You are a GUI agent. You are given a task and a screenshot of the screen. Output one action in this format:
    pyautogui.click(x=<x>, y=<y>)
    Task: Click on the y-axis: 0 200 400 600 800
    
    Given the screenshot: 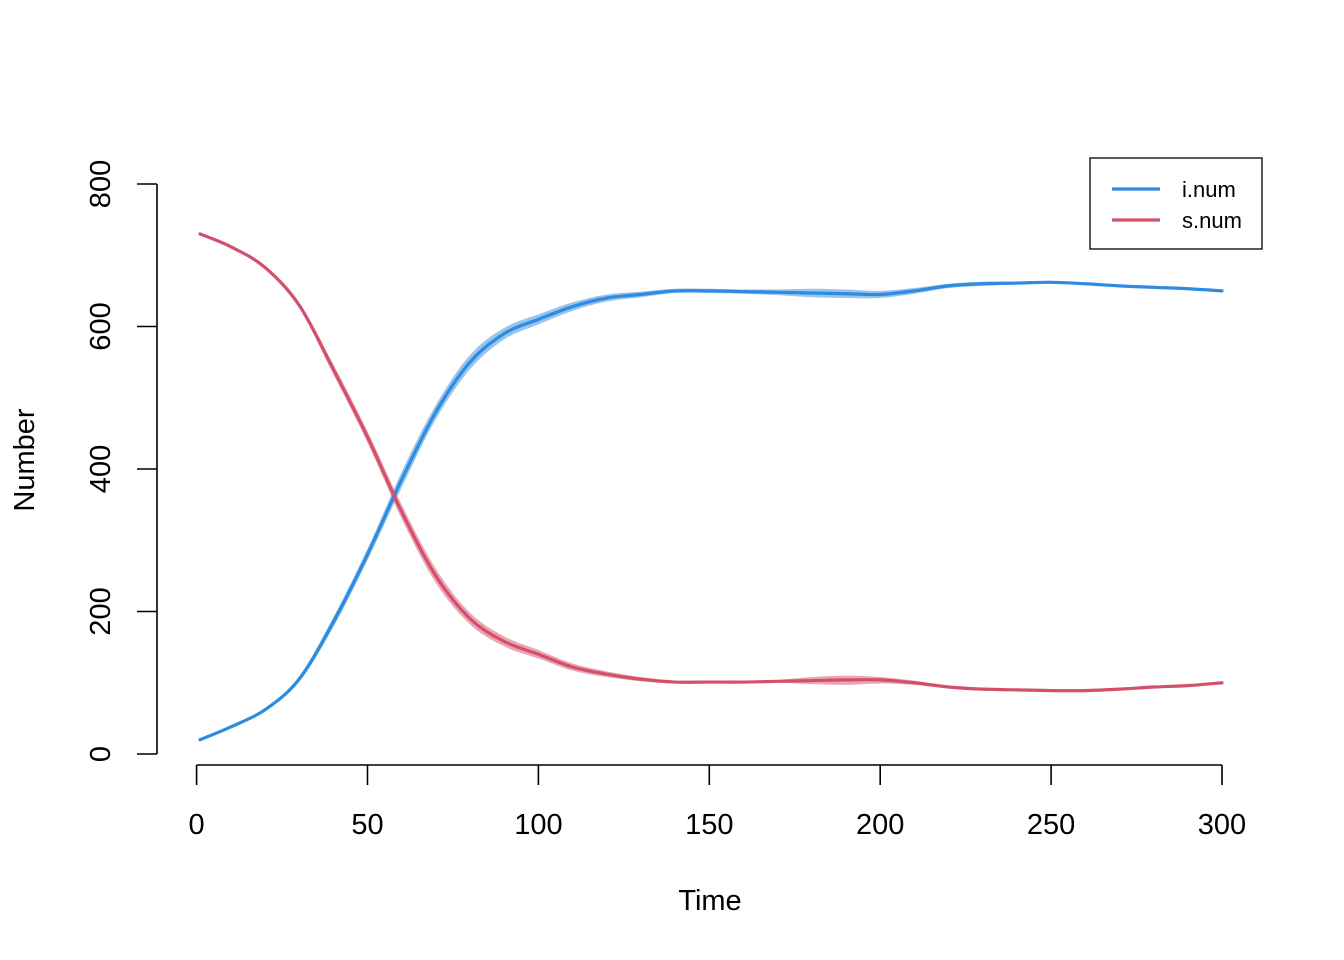 What is the action you would take?
    pyautogui.click(x=121, y=461)
    